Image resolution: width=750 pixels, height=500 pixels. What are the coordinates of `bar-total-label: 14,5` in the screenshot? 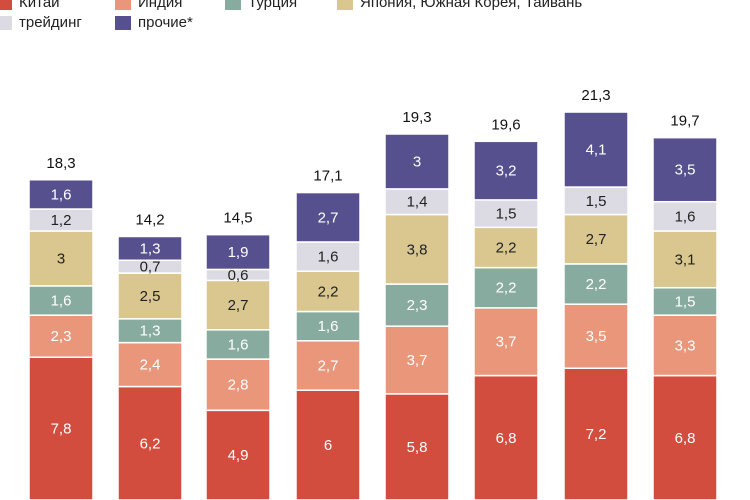 It's located at (237, 218).